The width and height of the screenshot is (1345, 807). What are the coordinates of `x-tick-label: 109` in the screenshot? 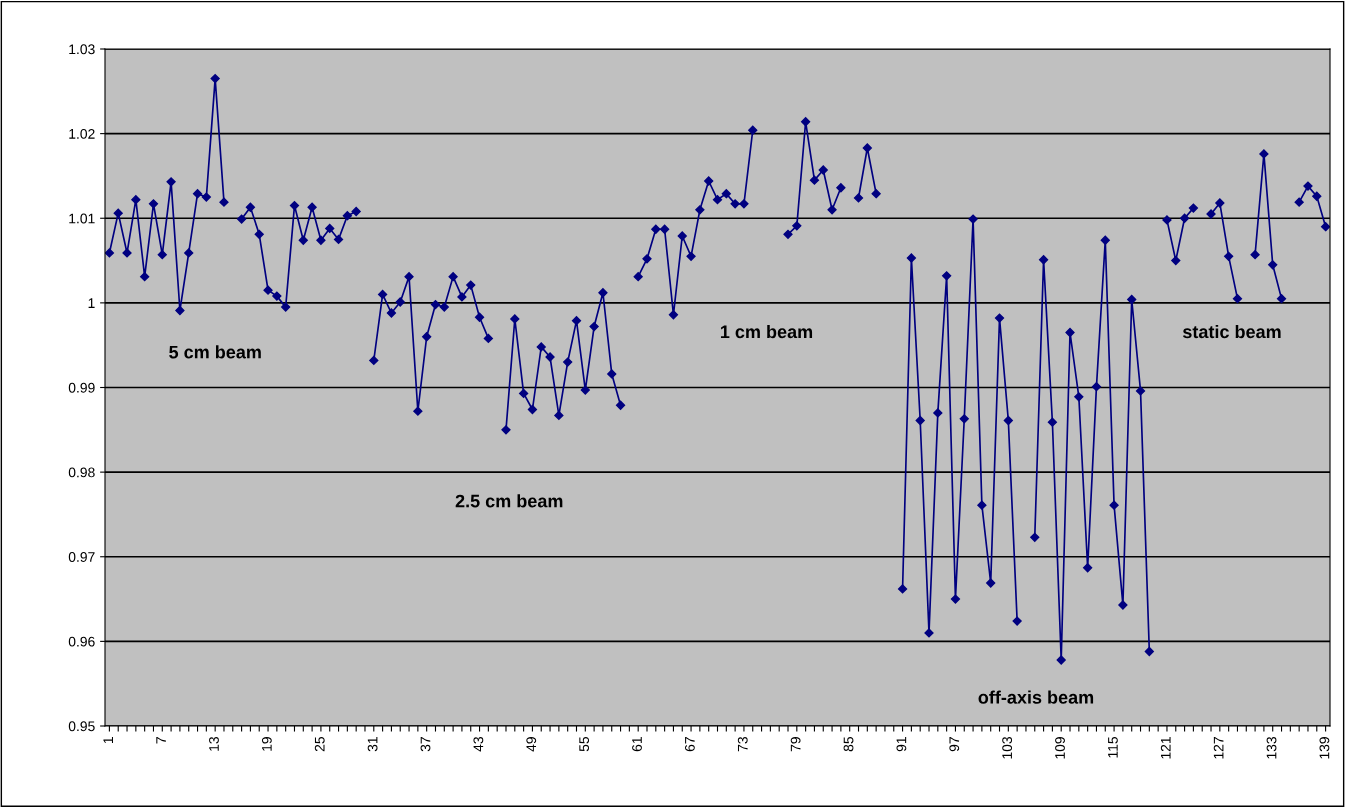 It's located at (1060, 748).